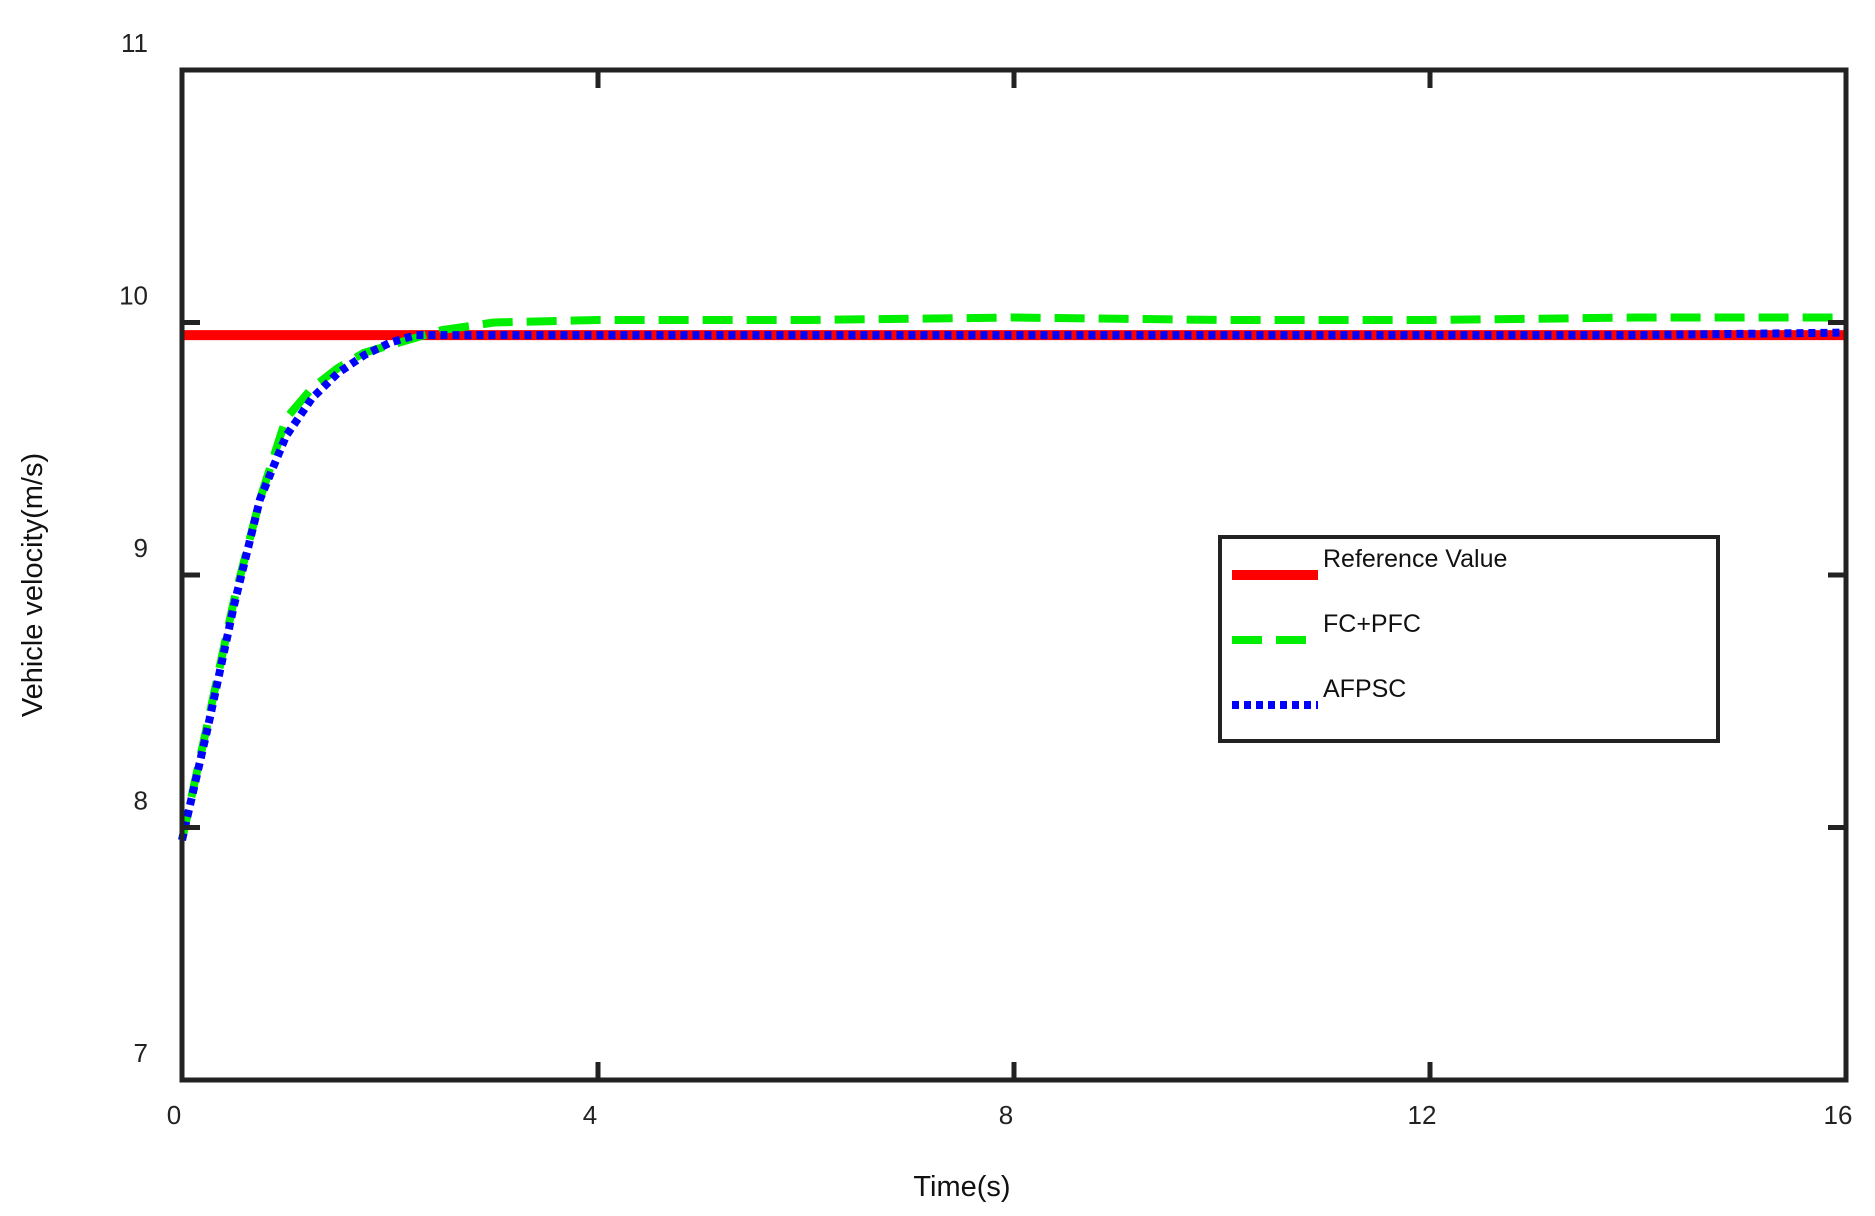  I want to click on y-tick-label-1: 8, so click(141, 801).